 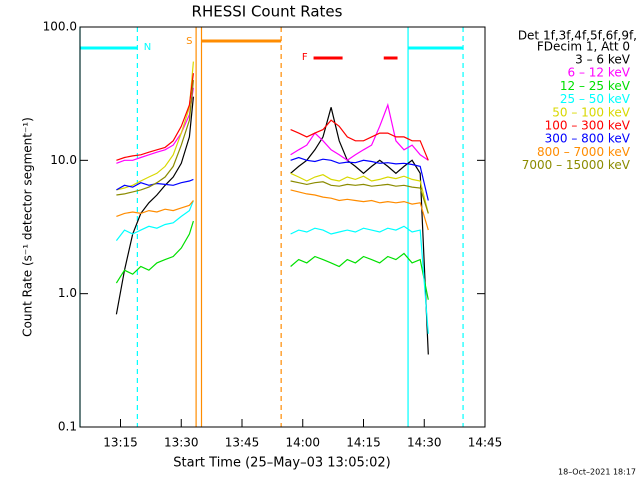 What do you see at coordinates (28, 227) in the screenshot?
I see `y-axis-label: Count Rate (s⁻¹ detector segment⁻¹)` at bounding box center [28, 227].